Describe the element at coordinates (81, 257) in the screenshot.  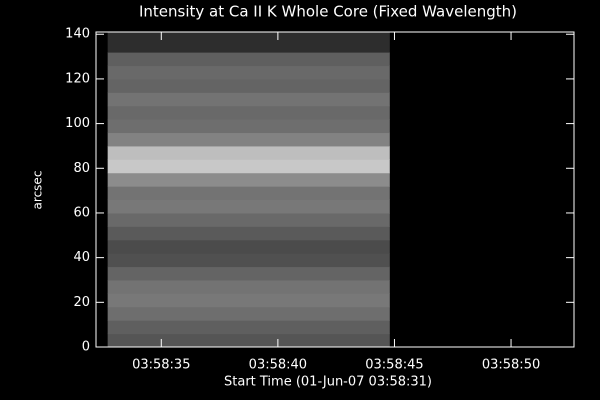
I see `y-tick-label: 40` at that location.